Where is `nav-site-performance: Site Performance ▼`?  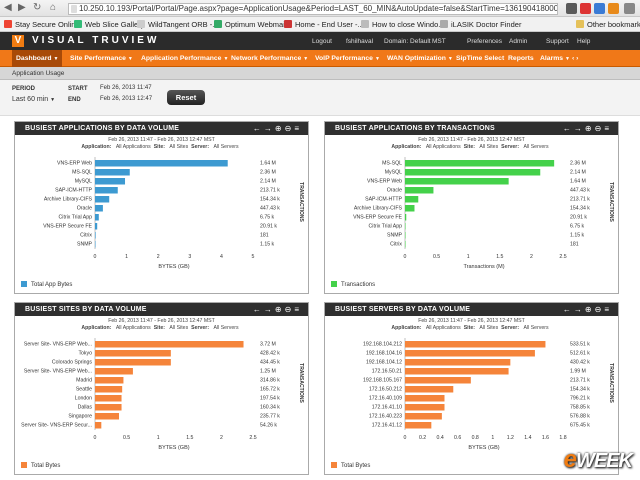 nav-site-performance: Site Performance ▼ is located at coordinates (101, 58).